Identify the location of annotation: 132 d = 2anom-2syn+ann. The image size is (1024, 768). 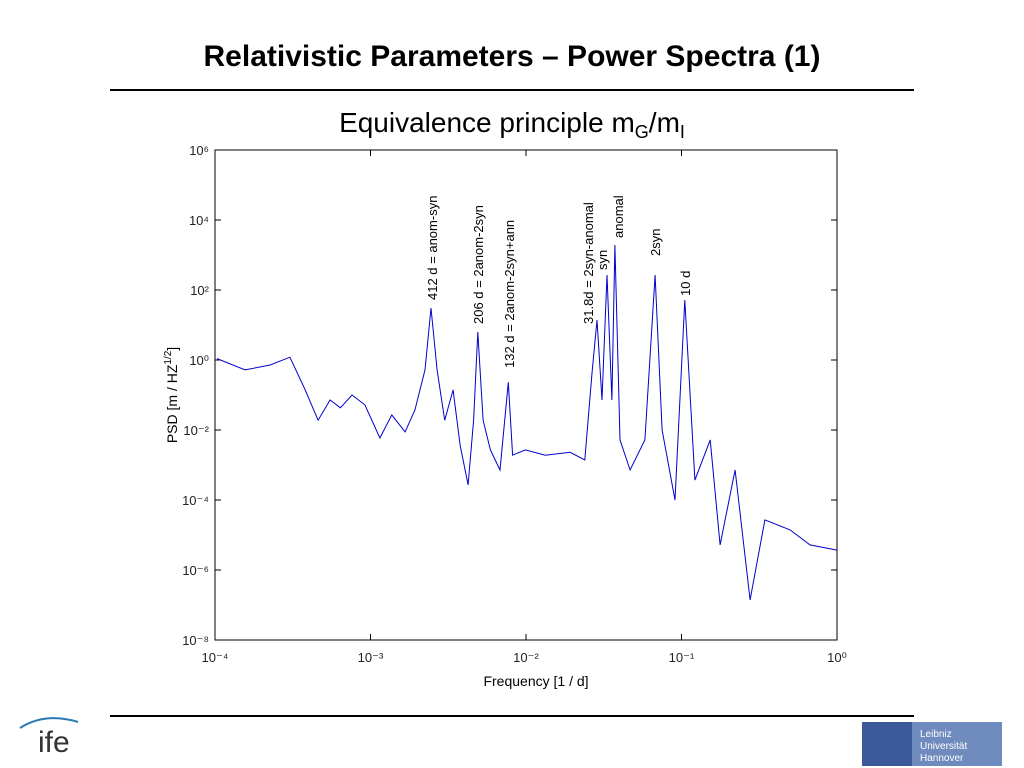
(509, 294).